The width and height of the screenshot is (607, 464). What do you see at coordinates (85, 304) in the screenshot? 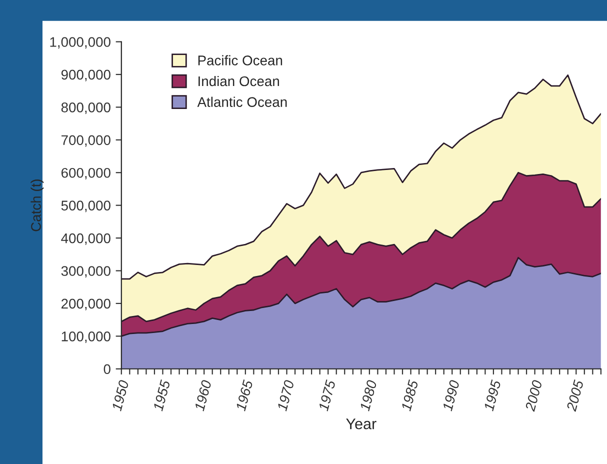
I see `y-tick-label: 200,000` at bounding box center [85, 304].